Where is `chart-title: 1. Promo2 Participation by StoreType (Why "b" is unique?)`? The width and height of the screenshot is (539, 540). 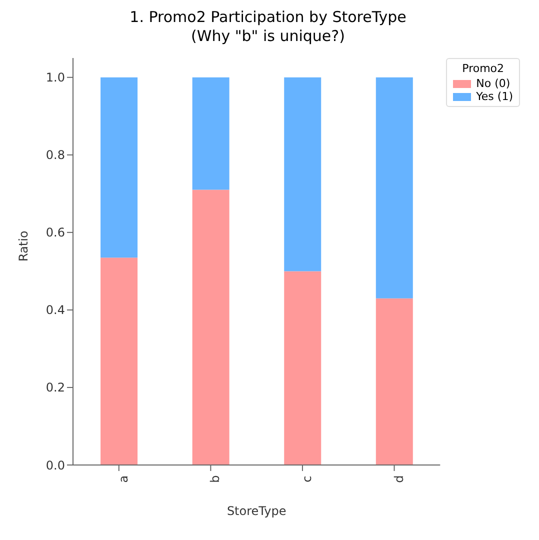 chart-title: 1. Promo2 Participation by StoreType (Why "b" is unique?) is located at coordinates (268, 27).